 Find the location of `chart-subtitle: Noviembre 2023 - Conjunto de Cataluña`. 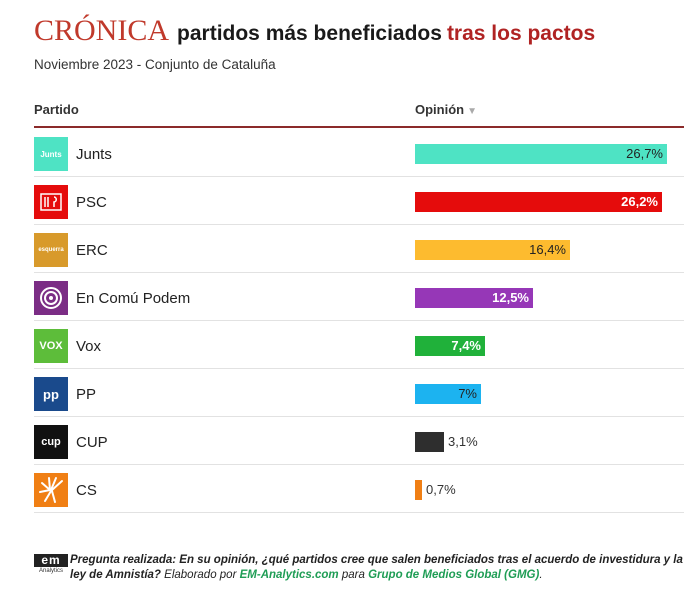

chart-subtitle: Noviembre 2023 - Conjunto de Cataluña is located at coordinates (155, 64).